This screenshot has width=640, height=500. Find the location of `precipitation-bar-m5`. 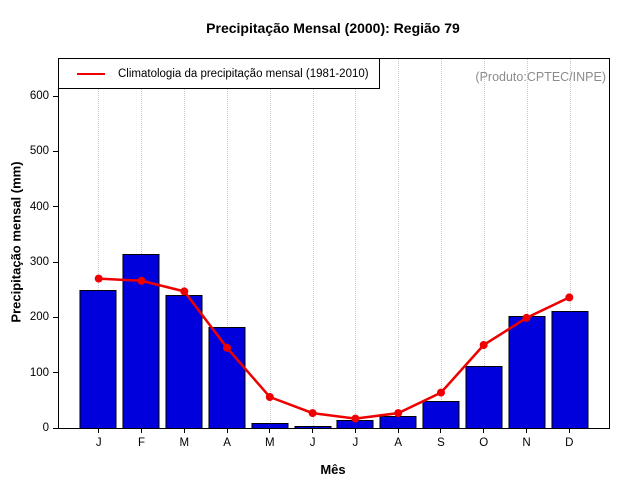

precipitation-bar-m5 is located at coordinates (270, 425).